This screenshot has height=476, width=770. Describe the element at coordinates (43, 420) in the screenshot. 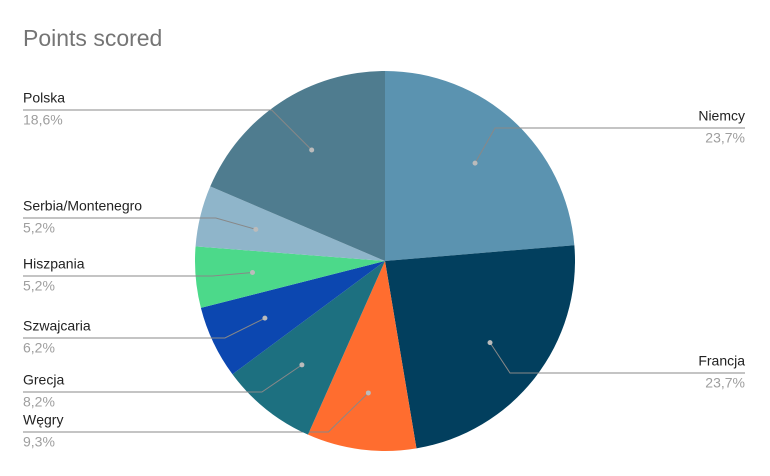

I see `slice-label: Węgry` at that location.